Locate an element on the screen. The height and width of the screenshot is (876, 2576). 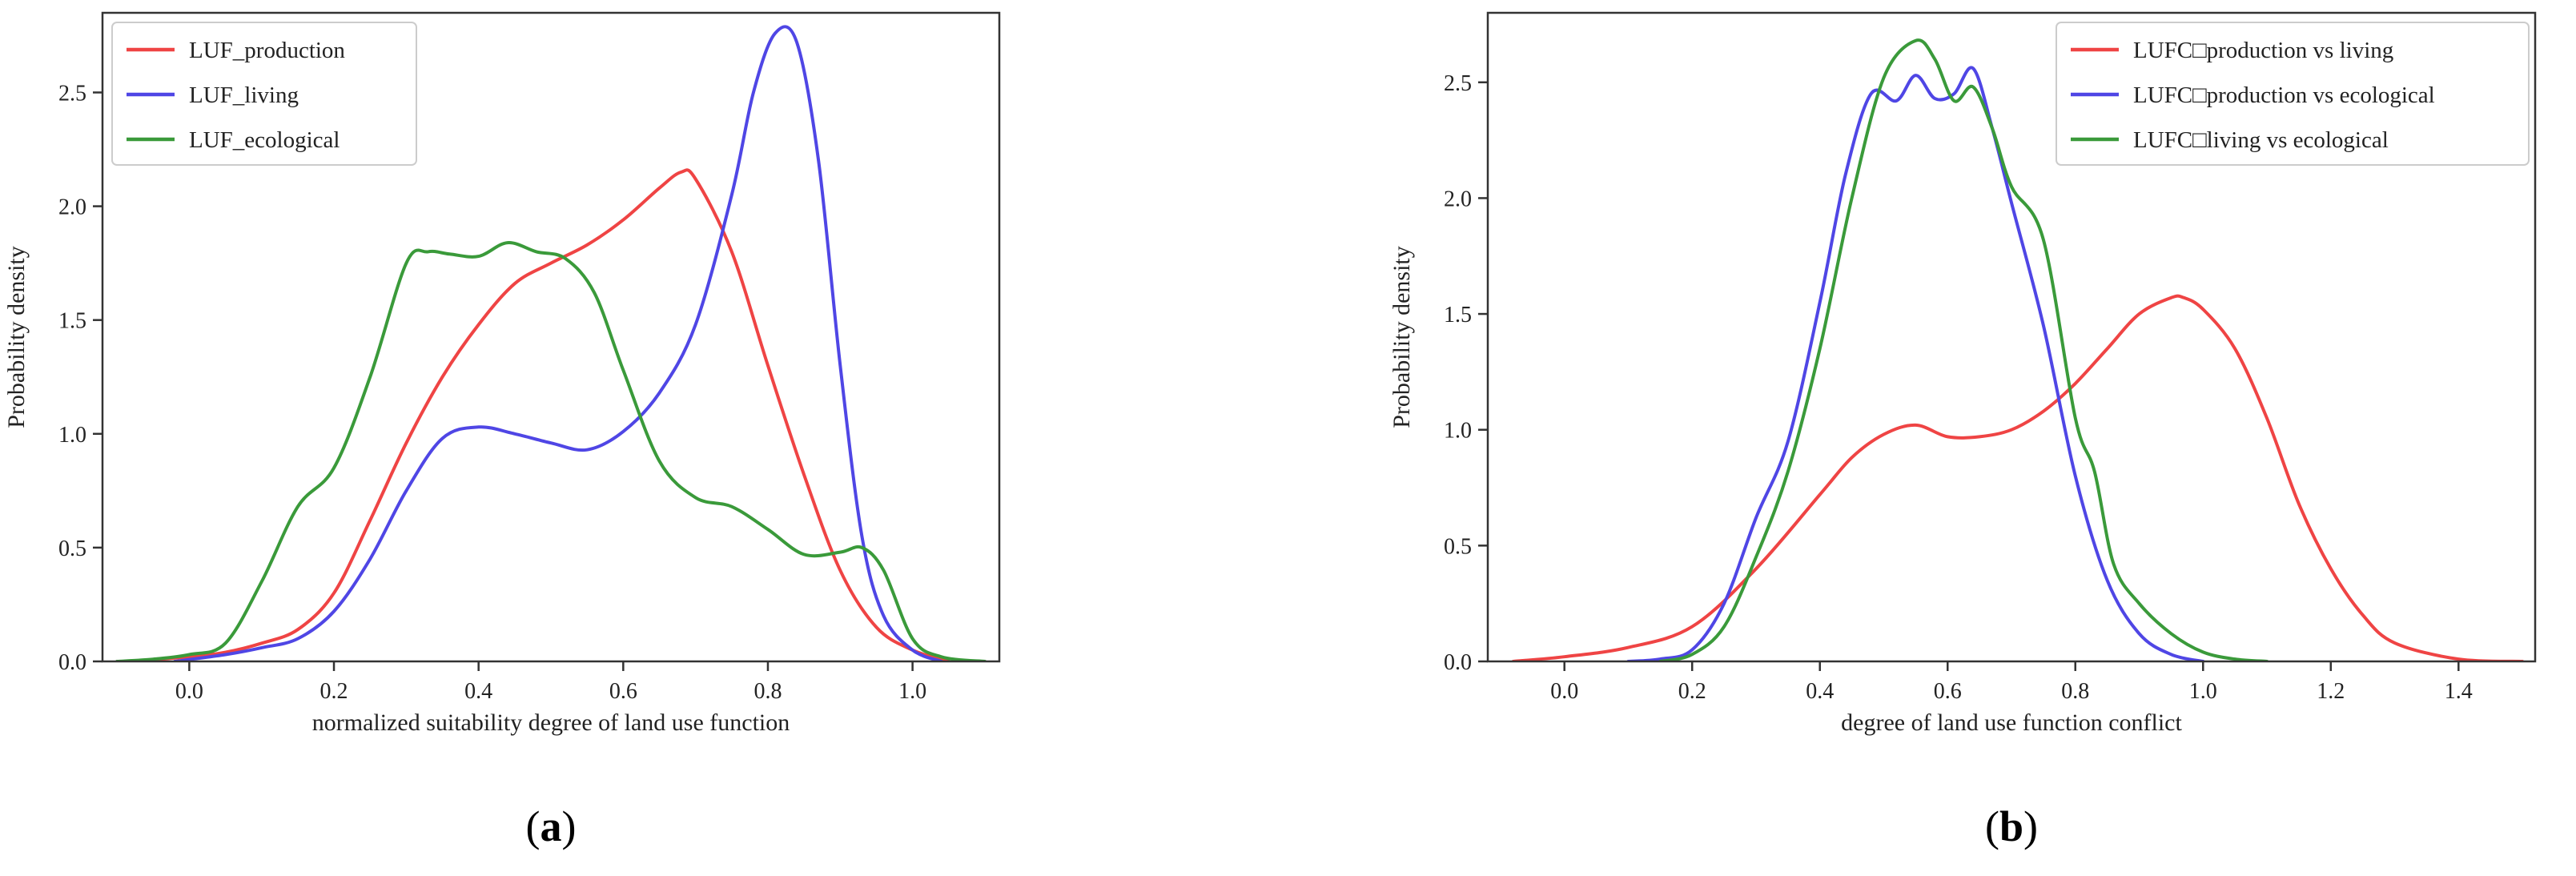
legend-entry: LUF_living is located at coordinates (244, 95).